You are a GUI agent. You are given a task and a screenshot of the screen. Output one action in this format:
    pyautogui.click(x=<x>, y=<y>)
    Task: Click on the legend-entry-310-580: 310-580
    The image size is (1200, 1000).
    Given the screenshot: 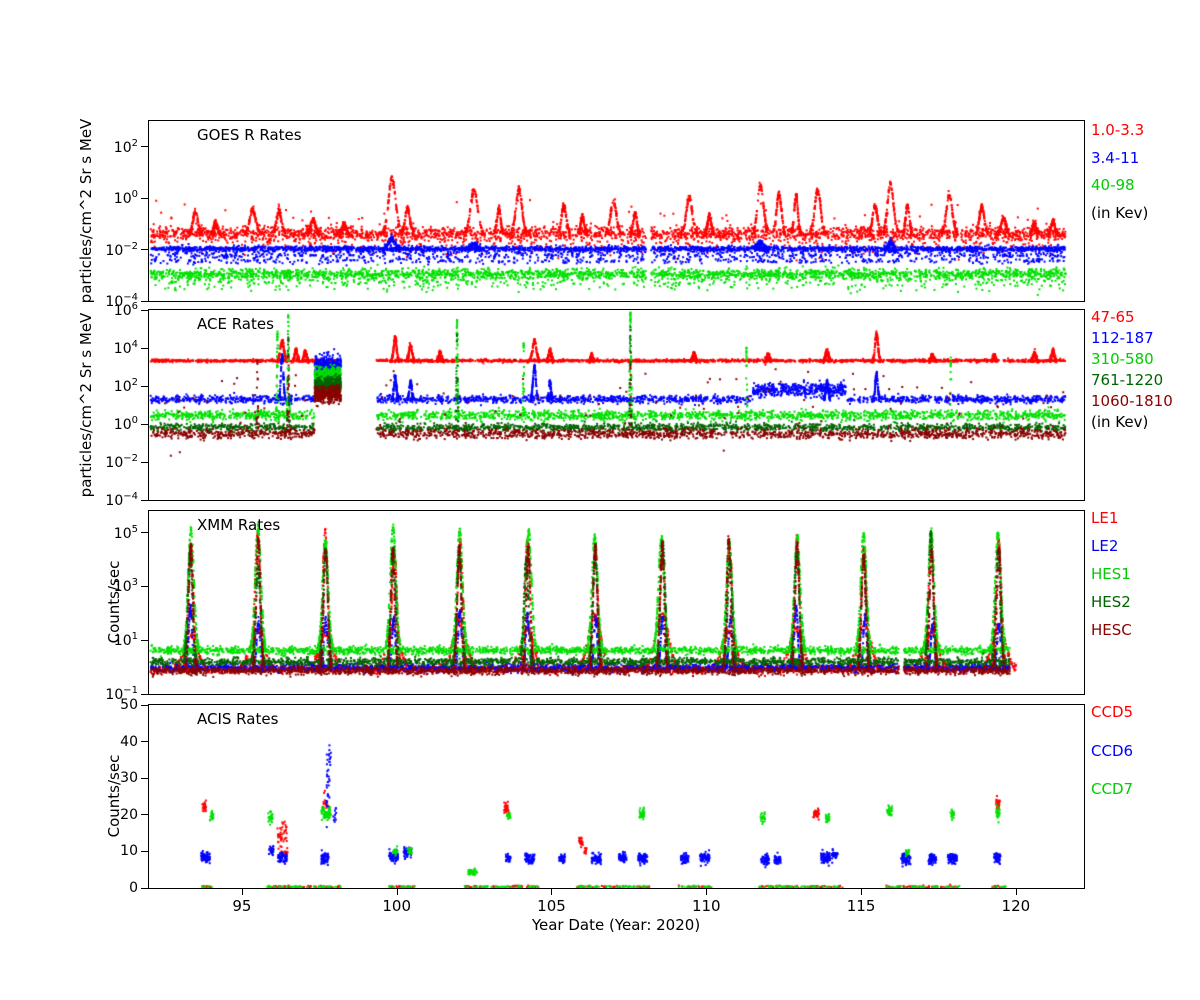 What is the action you would take?
    pyautogui.click(x=1122, y=359)
    